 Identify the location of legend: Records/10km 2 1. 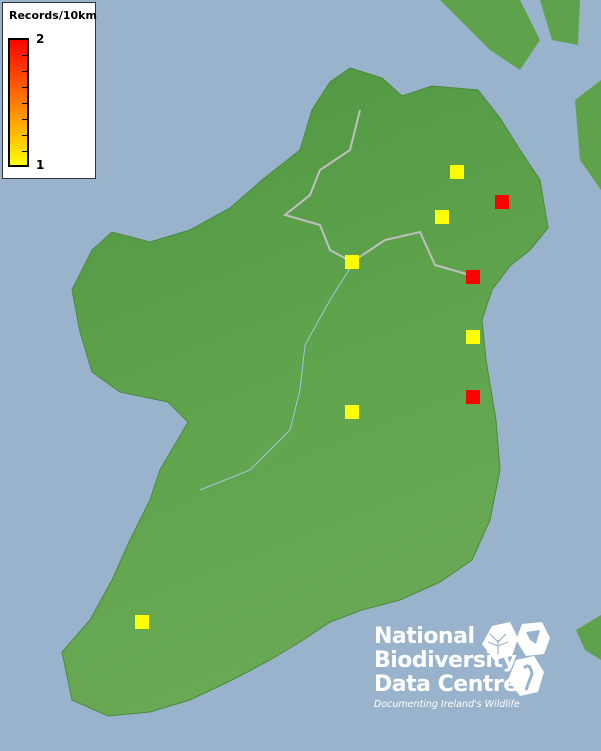
(49, 90).